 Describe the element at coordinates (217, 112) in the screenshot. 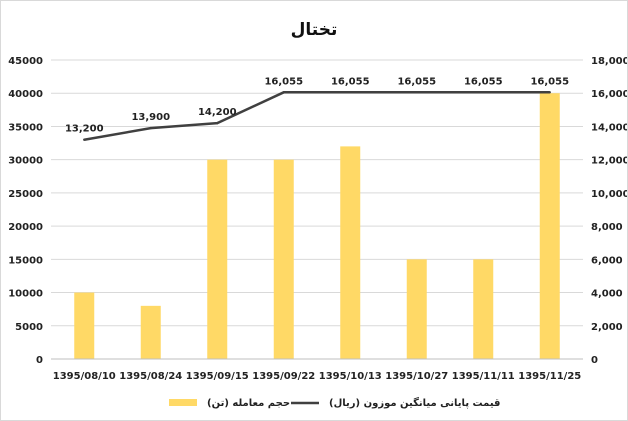

I see `data-label: 14,200` at that location.